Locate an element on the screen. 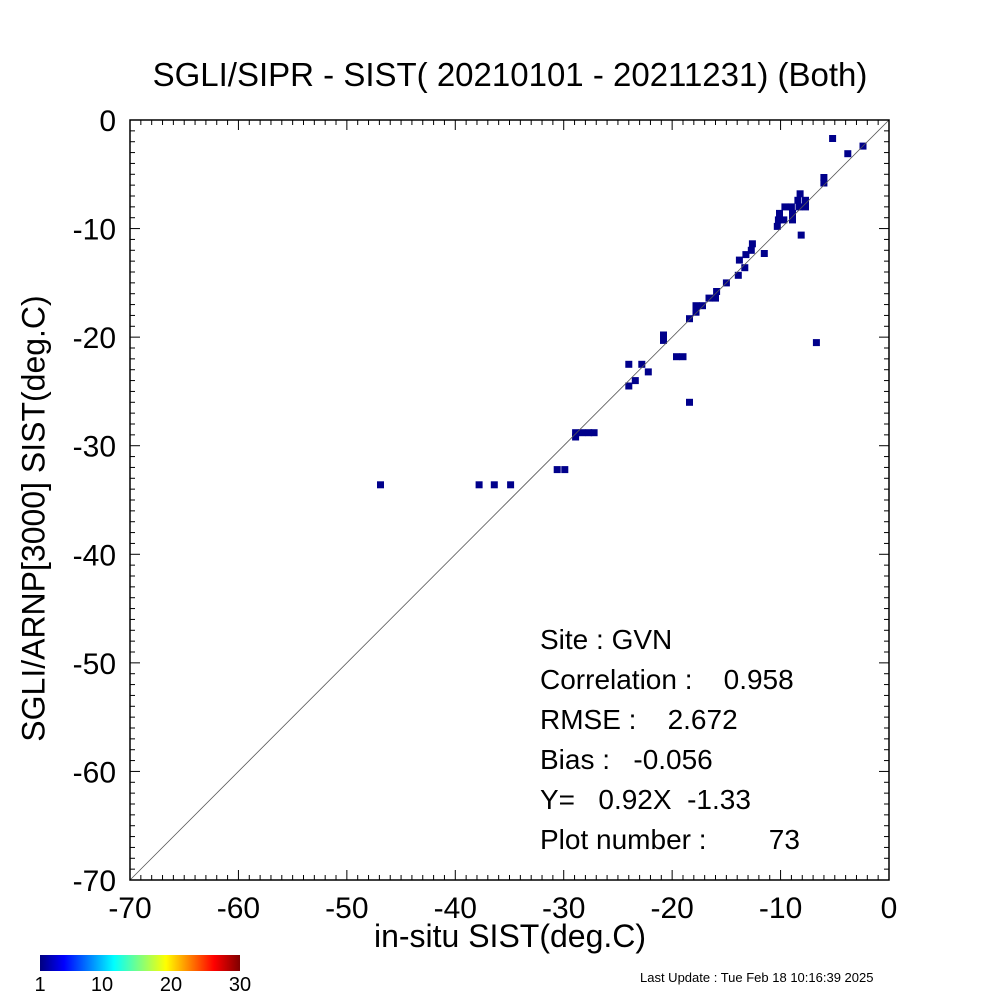 The height and width of the screenshot is (1000, 1000). x-tick-label: -60 is located at coordinates (238, 908).